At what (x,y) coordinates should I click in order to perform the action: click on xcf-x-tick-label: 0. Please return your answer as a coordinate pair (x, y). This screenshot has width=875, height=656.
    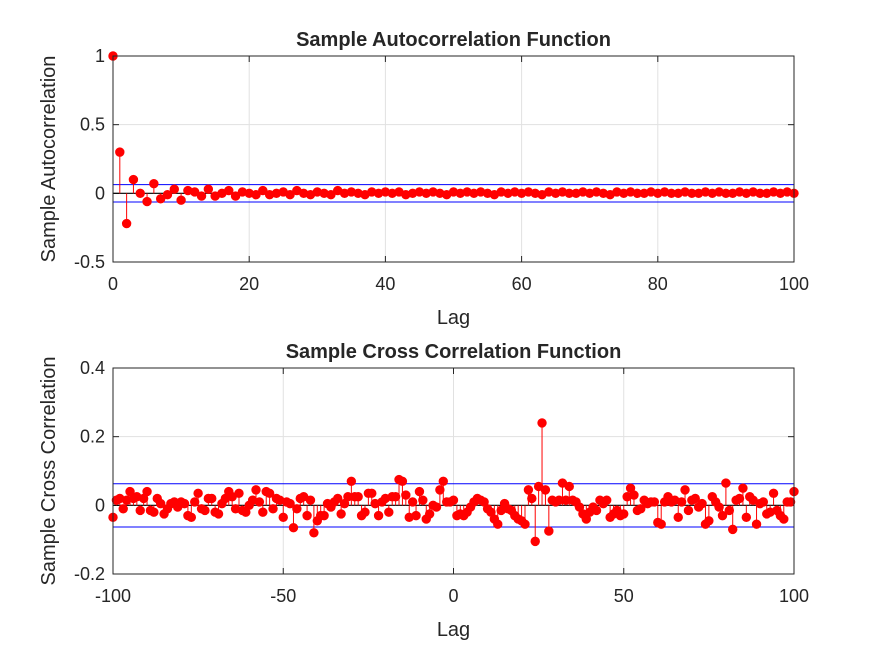
    Looking at the image, I should click on (453, 596).